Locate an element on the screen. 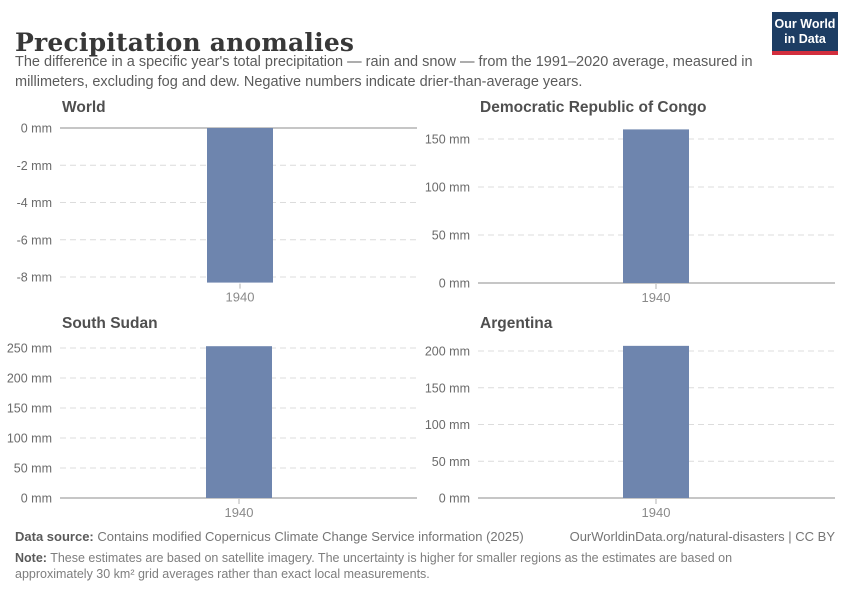 This screenshot has width=850, height=600. panel-title-drc: Democratic Republic of Congo is located at coordinates (593, 107).